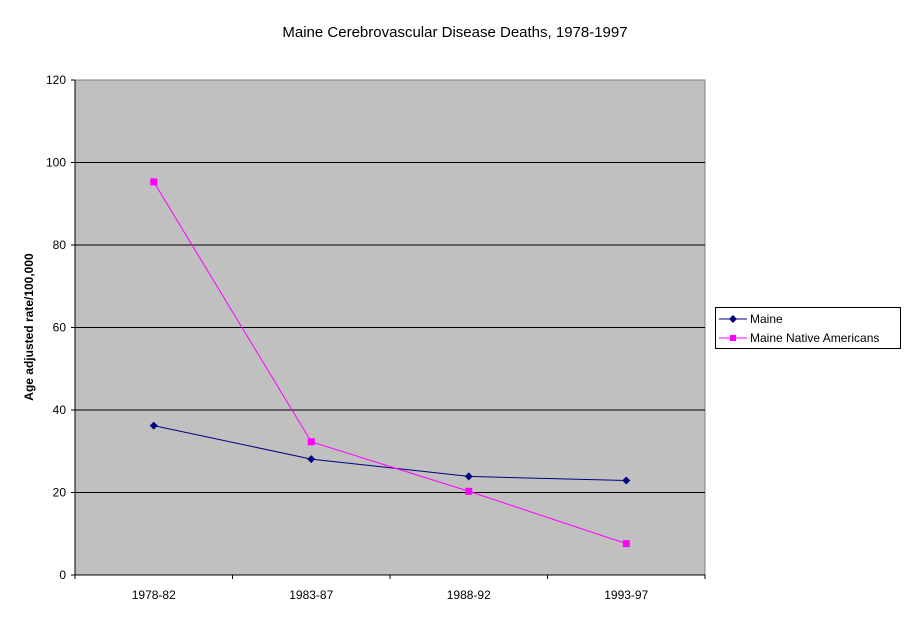 This screenshot has height=622, width=910. What do you see at coordinates (29, 327) in the screenshot?
I see `y-axis-title: Age adjusted rate/100,000` at bounding box center [29, 327].